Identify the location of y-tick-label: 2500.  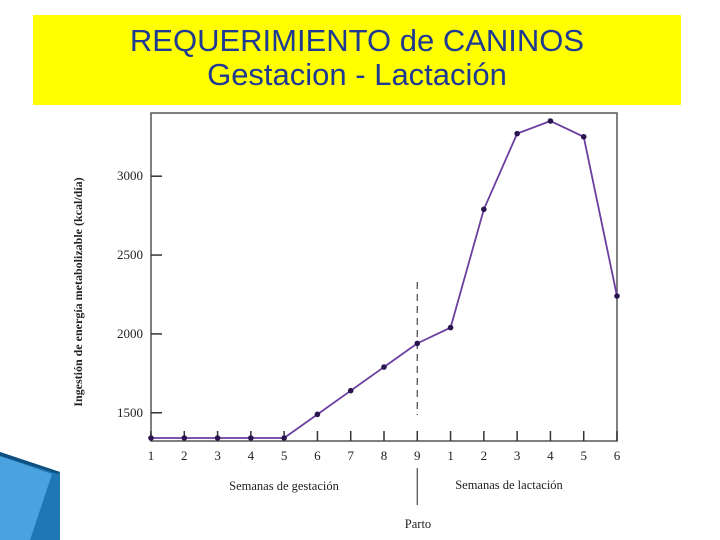
(130, 254).